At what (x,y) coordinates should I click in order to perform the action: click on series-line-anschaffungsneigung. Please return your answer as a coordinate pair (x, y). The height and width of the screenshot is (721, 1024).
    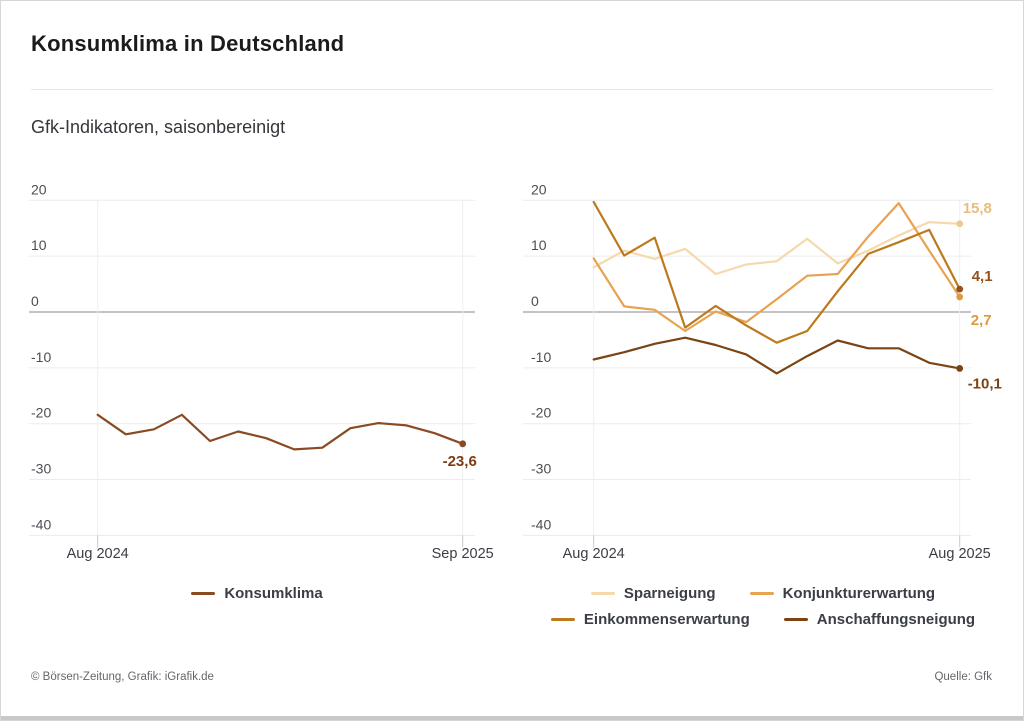
    Looking at the image, I should click on (776, 355).